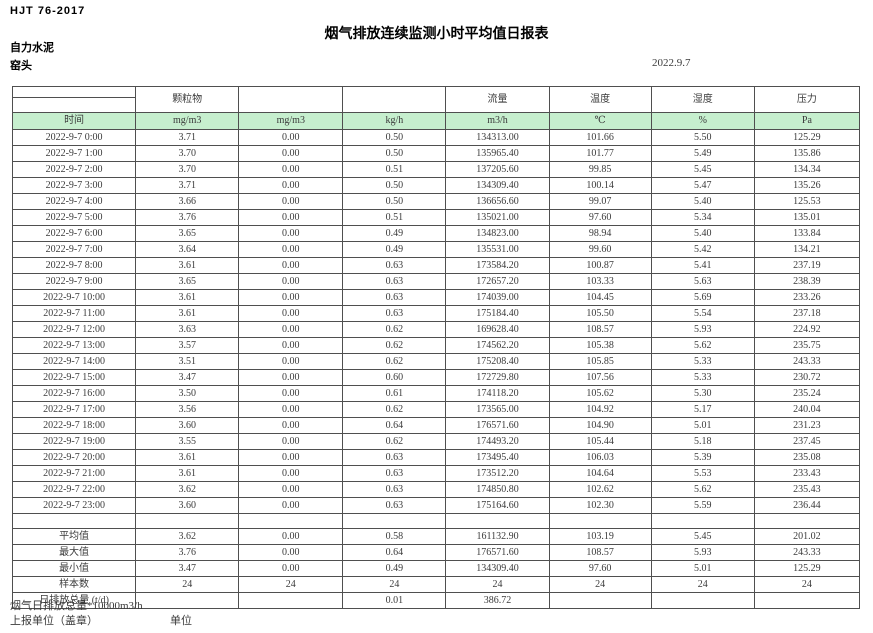 The image size is (873, 633). I want to click on value-cell: 5.42, so click(702, 249).